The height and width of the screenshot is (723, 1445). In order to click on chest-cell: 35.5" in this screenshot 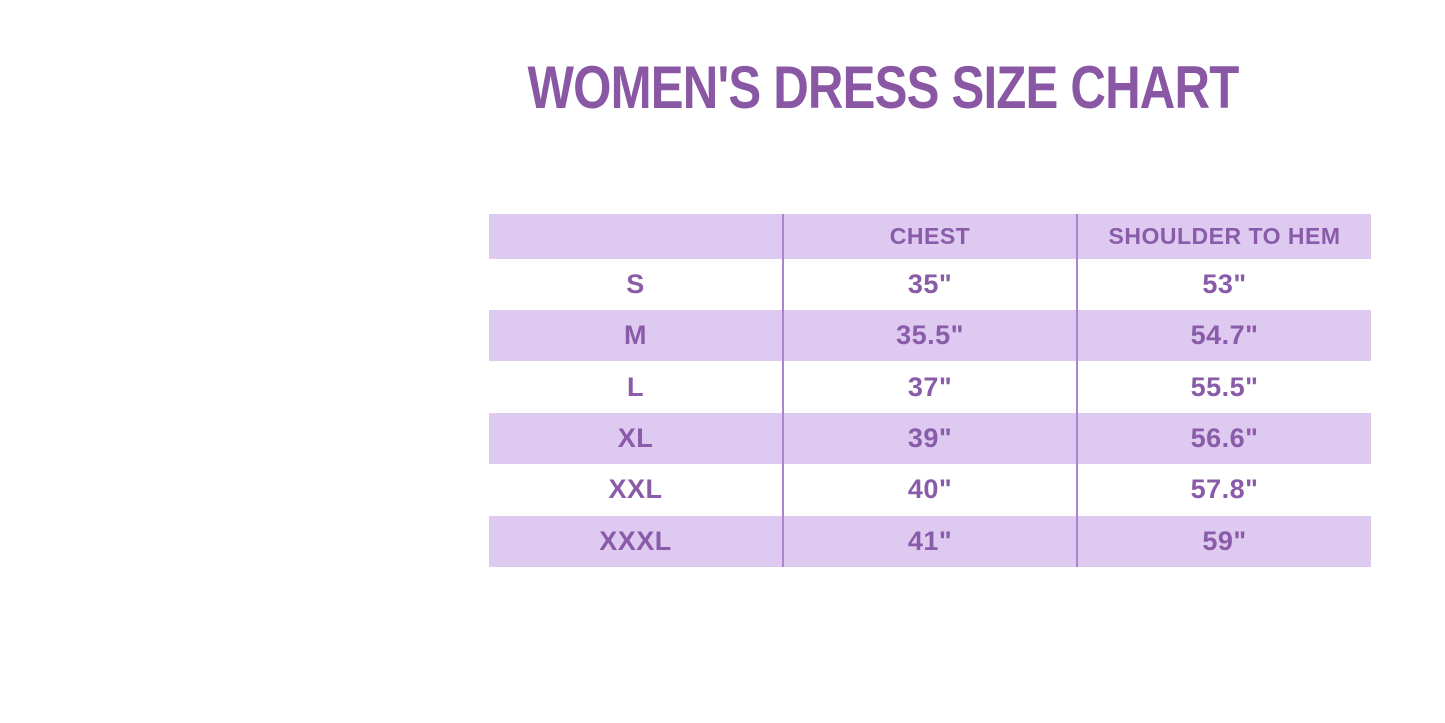, I will do `click(929, 336)`.